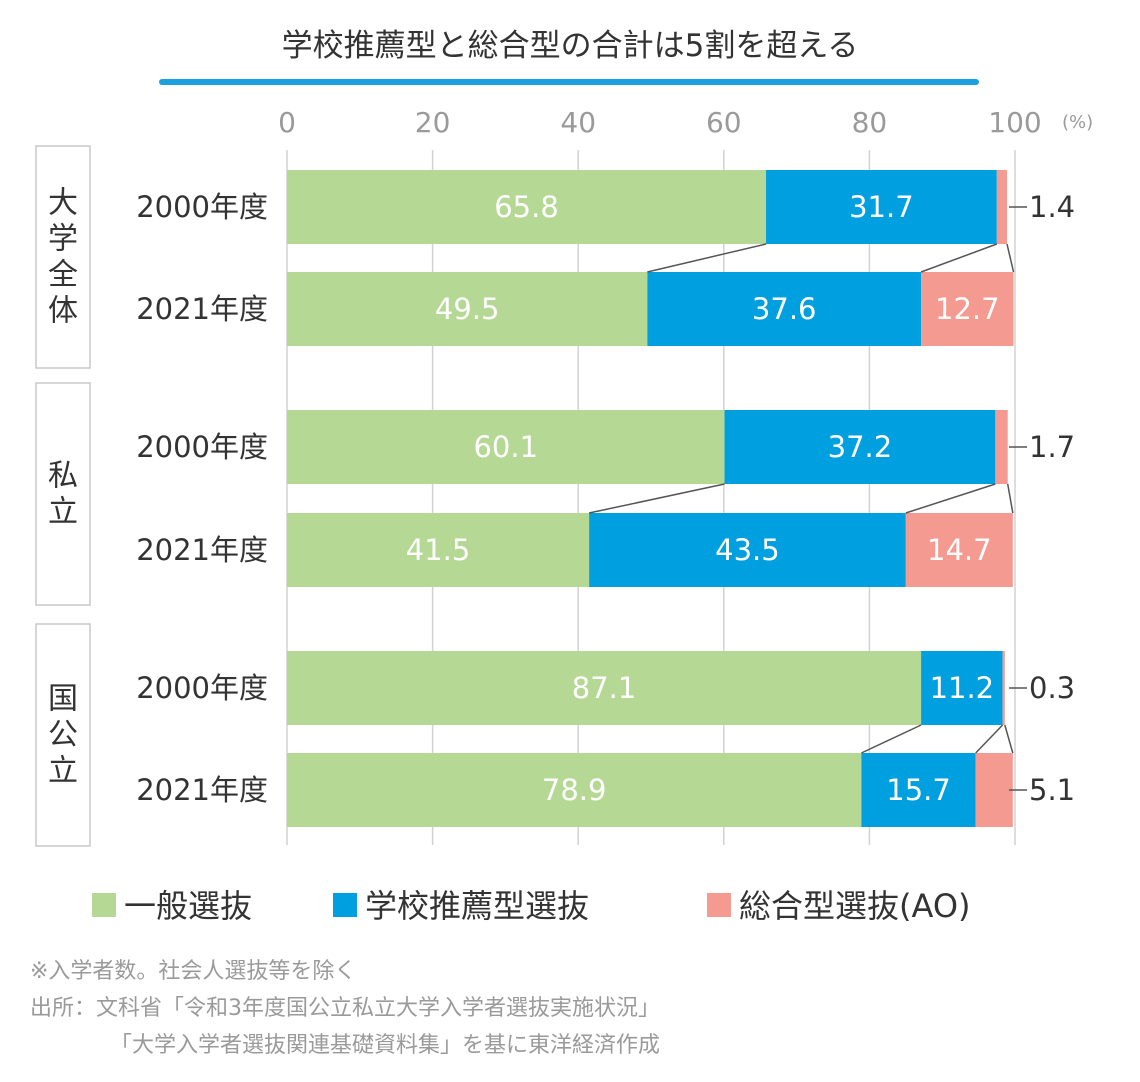 The width and height of the screenshot is (1140, 1082). I want to click on bar-value-label: 12.7, so click(967, 309).